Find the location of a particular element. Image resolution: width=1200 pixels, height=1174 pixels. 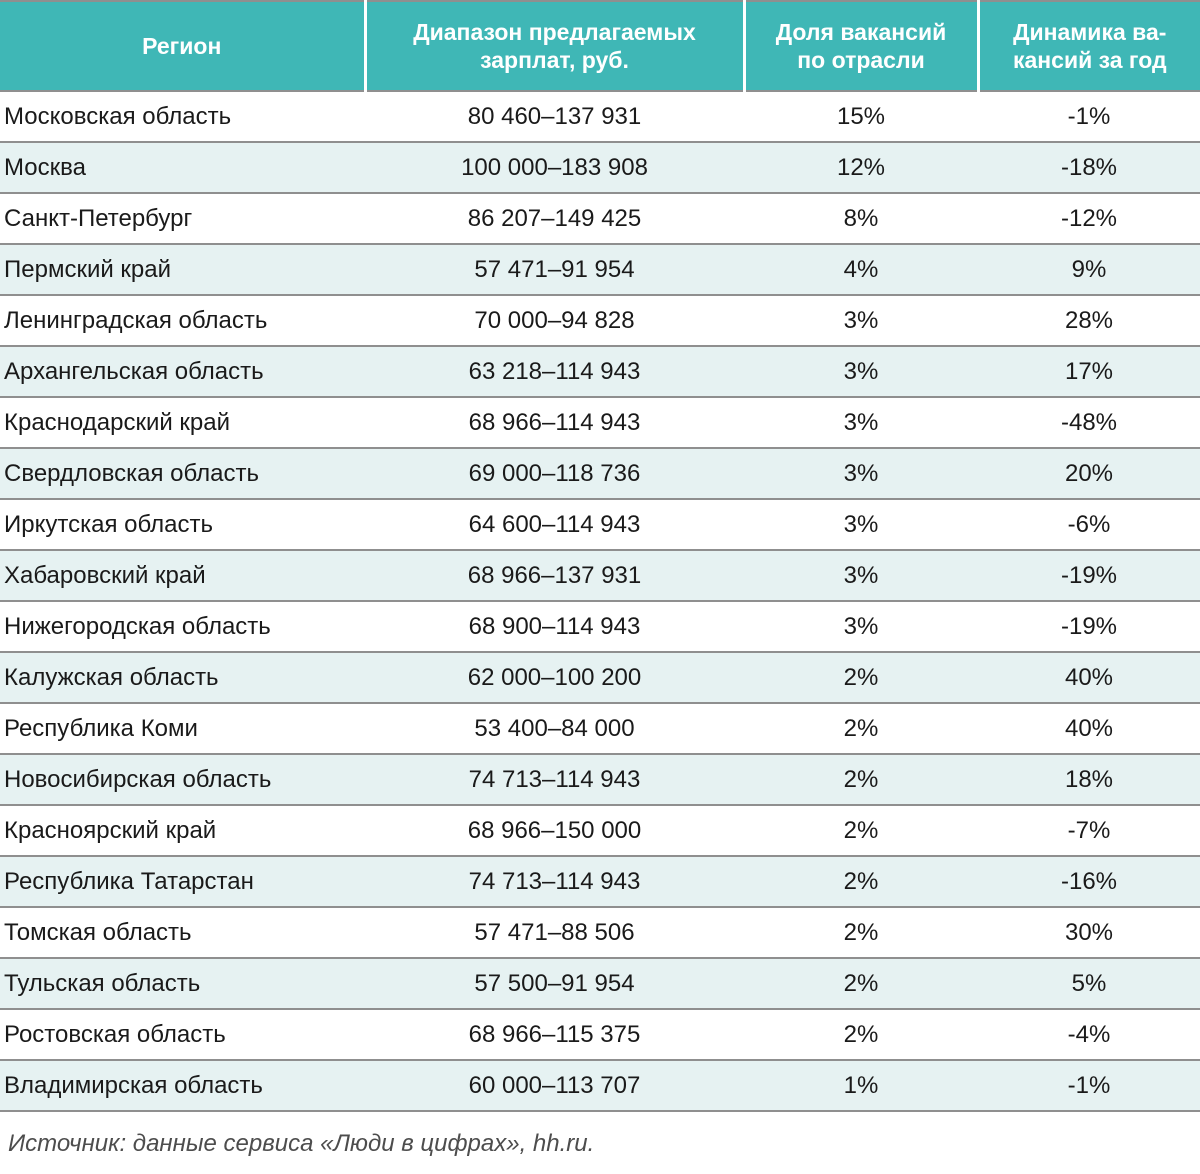

region-cell: Тульская область is located at coordinates (182, 984).